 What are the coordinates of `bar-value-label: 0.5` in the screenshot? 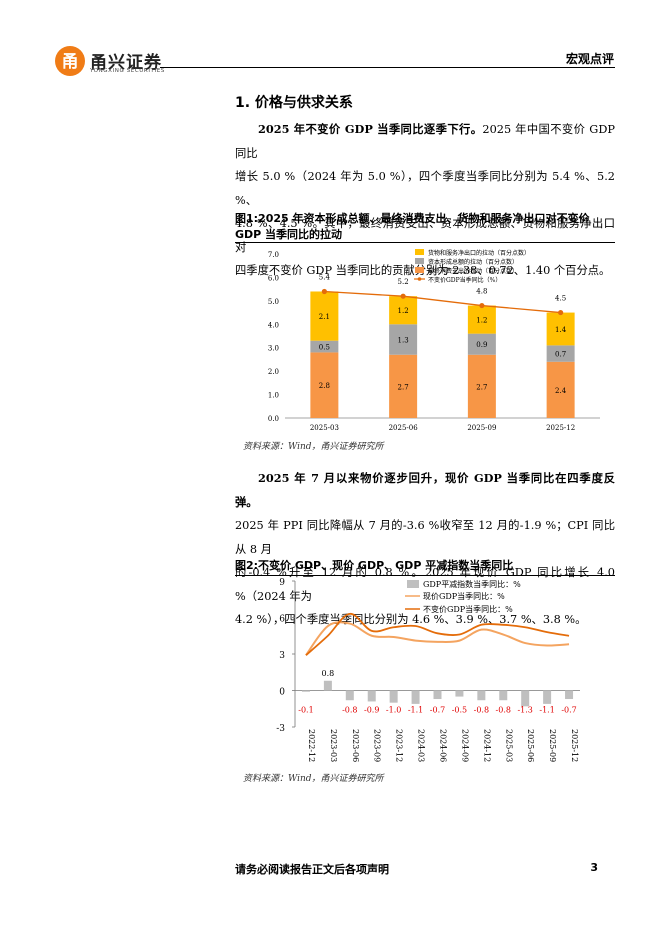 It's located at (324, 348).